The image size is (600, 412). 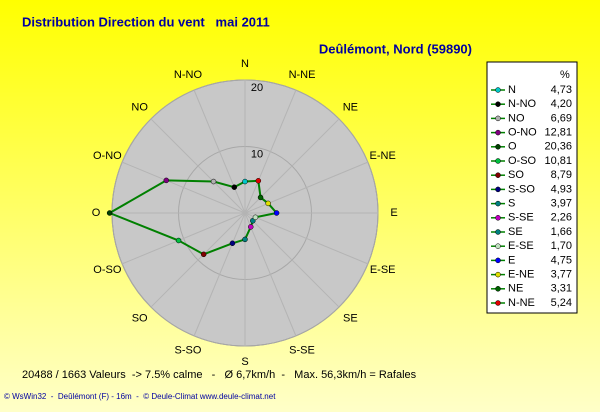 I want to click on legend-label: O, so click(x=512, y=147).